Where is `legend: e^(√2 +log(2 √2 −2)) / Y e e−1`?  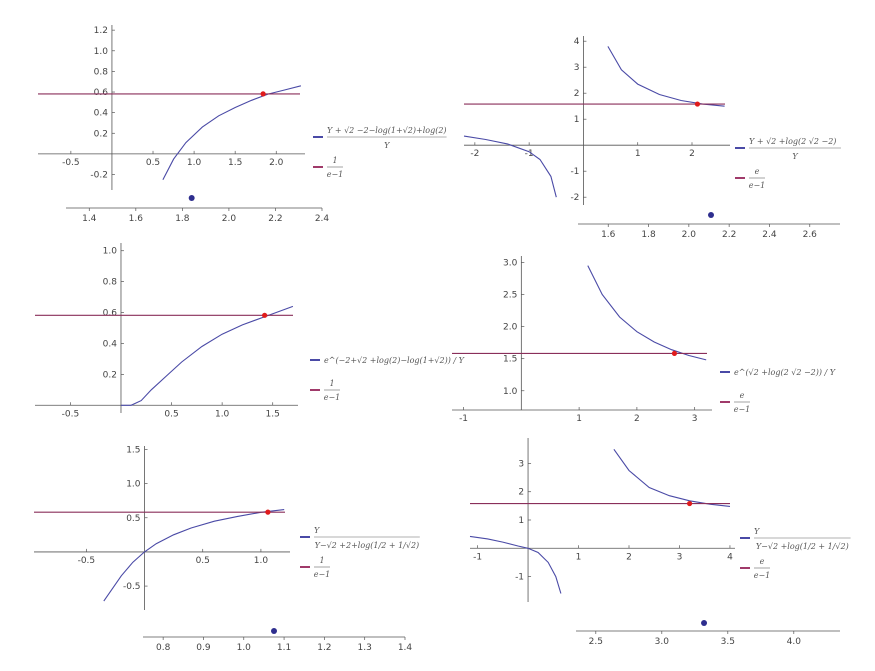
legend: e^(√2 +log(2 √2 −2)) / Y e e−1 is located at coordinates (778, 391).